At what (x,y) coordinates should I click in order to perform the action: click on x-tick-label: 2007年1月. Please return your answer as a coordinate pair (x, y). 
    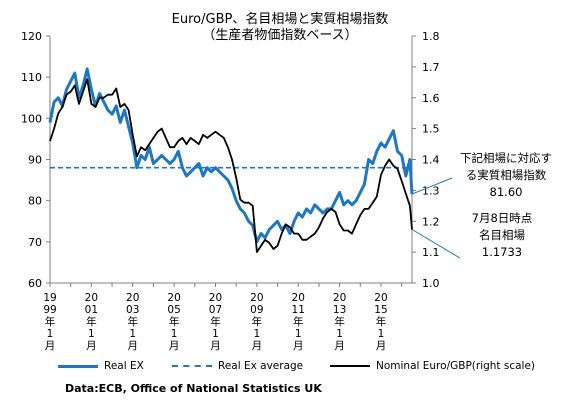
    Looking at the image, I should click on (215, 322).